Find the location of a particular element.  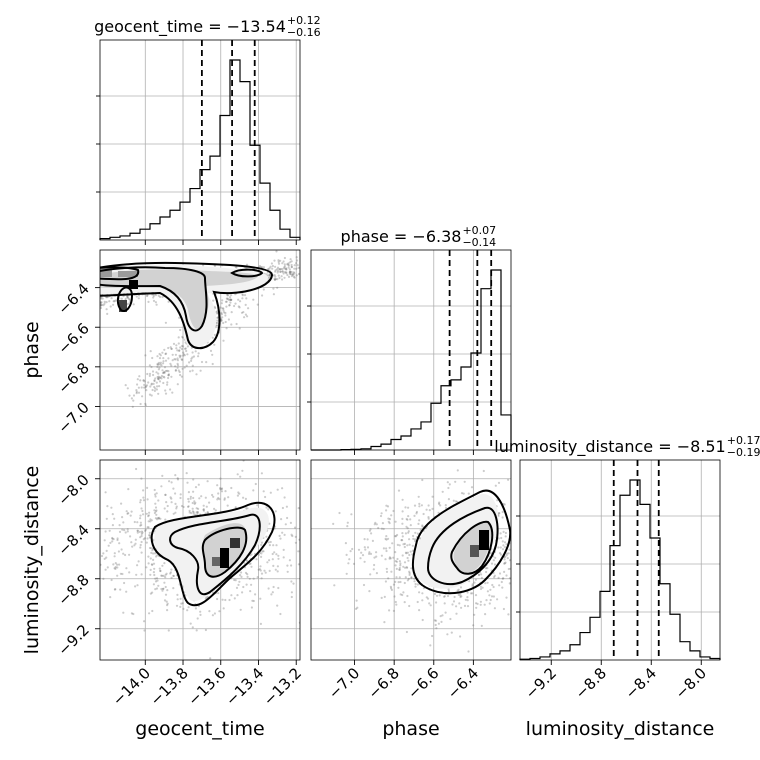

histogram-luminosity_distance is located at coordinates (620, 569).